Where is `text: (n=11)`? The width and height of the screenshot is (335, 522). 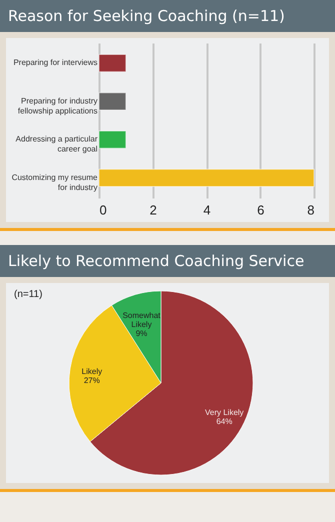 text: (n=11) is located at coordinates (28, 294).